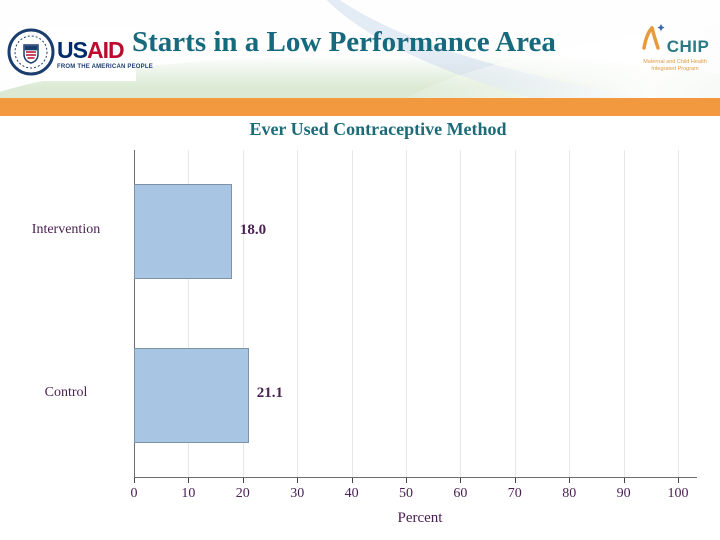  What do you see at coordinates (569, 493) in the screenshot?
I see `x-axis-tick-label: 80` at bounding box center [569, 493].